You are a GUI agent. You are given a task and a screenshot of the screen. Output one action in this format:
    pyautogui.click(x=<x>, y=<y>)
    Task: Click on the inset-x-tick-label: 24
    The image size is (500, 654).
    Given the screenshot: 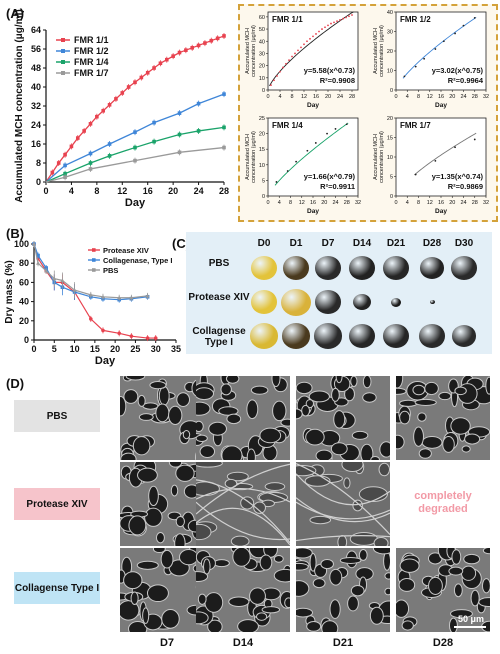 What is the action you would take?
    pyautogui.click(x=463, y=203)
    